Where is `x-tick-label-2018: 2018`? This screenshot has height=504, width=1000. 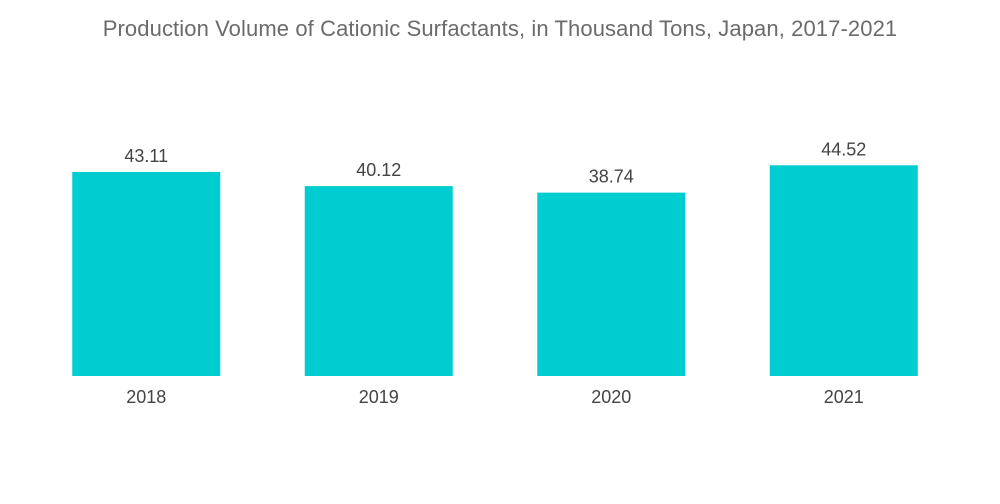
x-tick-label-2018: 2018 is located at coordinates (146, 397).